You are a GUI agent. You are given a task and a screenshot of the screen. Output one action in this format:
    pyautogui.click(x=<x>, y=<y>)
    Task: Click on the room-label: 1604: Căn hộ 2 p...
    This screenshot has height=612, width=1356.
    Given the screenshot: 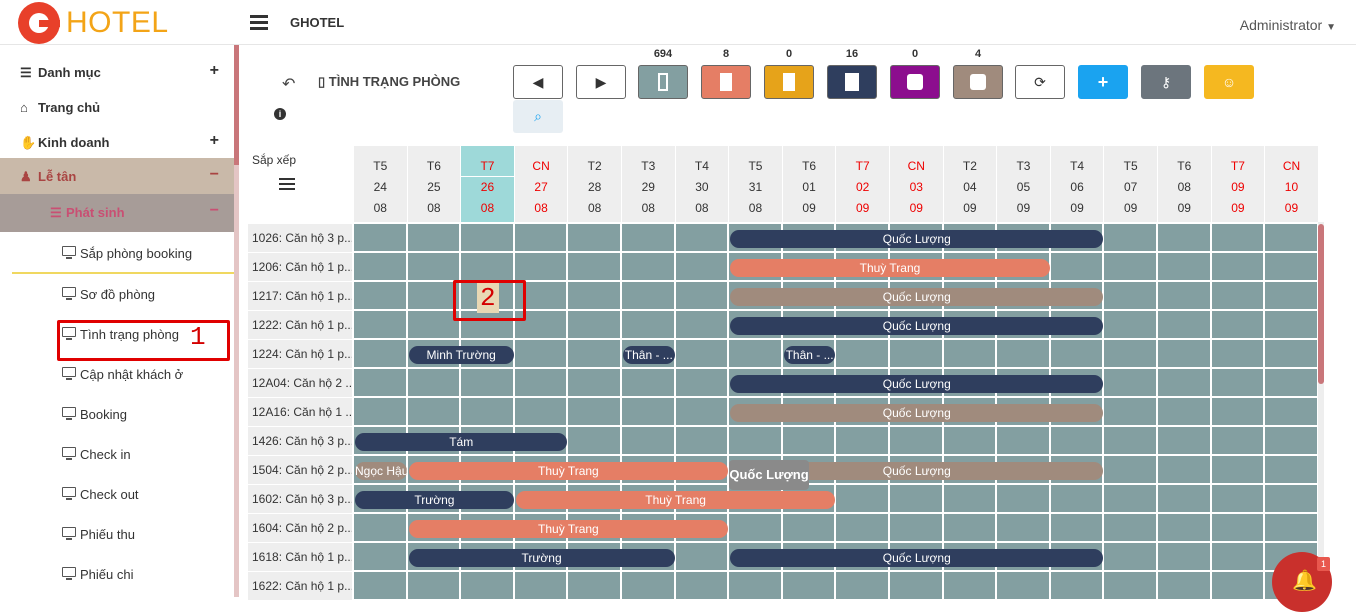 What is the action you would take?
    pyautogui.click(x=300, y=528)
    